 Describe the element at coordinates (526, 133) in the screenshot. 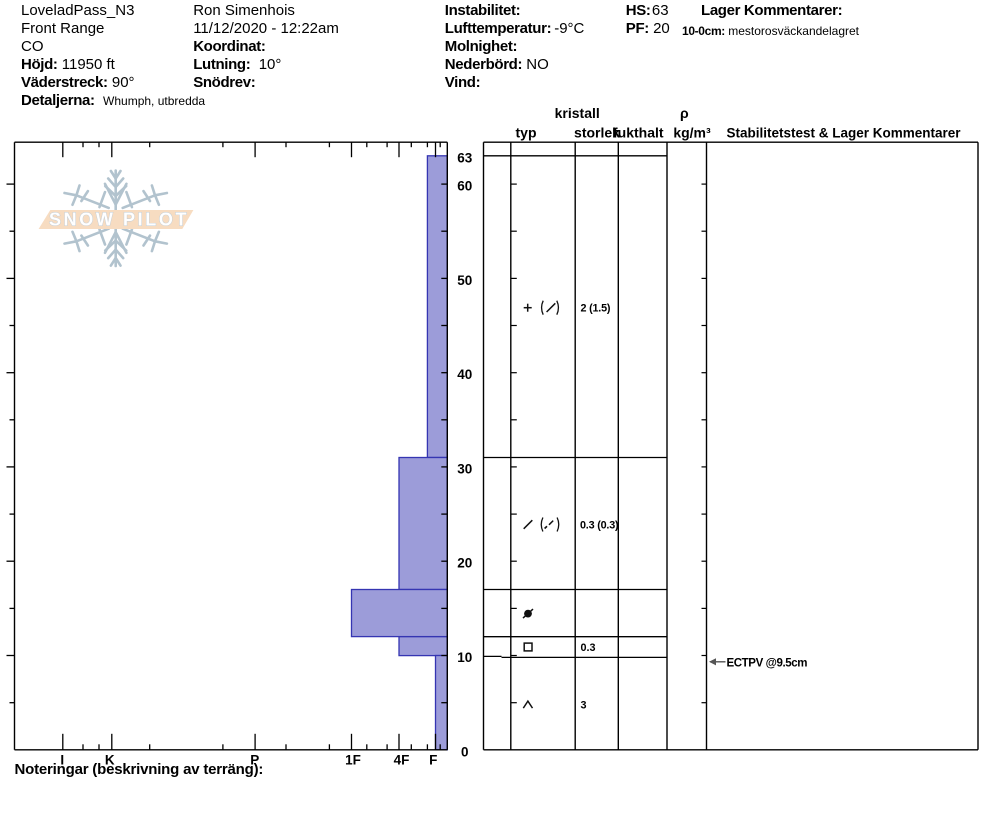

I see `svg-text: typ` at that location.